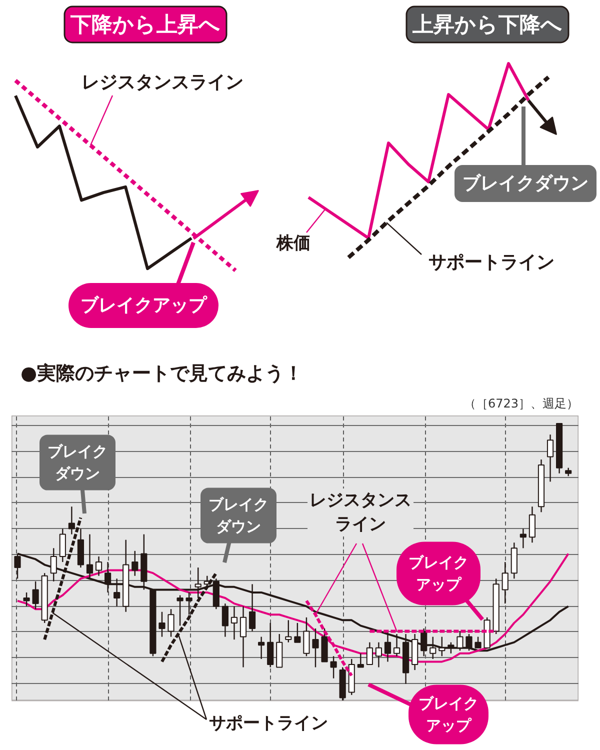 This screenshot has width=600, height=750. Describe the element at coordinates (163, 82) in the screenshot. I see `series-label: レジスタンスライン` at that location.